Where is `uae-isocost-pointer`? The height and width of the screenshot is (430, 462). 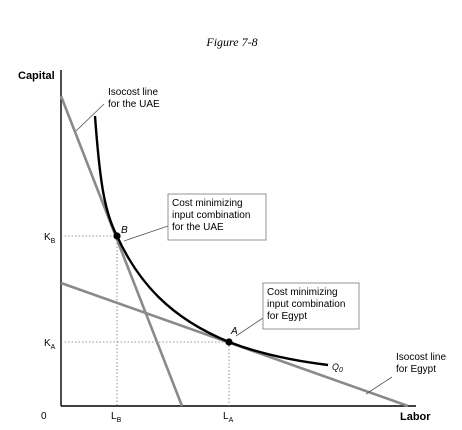
uae-isocost-pointer is located at coordinates (90, 117).